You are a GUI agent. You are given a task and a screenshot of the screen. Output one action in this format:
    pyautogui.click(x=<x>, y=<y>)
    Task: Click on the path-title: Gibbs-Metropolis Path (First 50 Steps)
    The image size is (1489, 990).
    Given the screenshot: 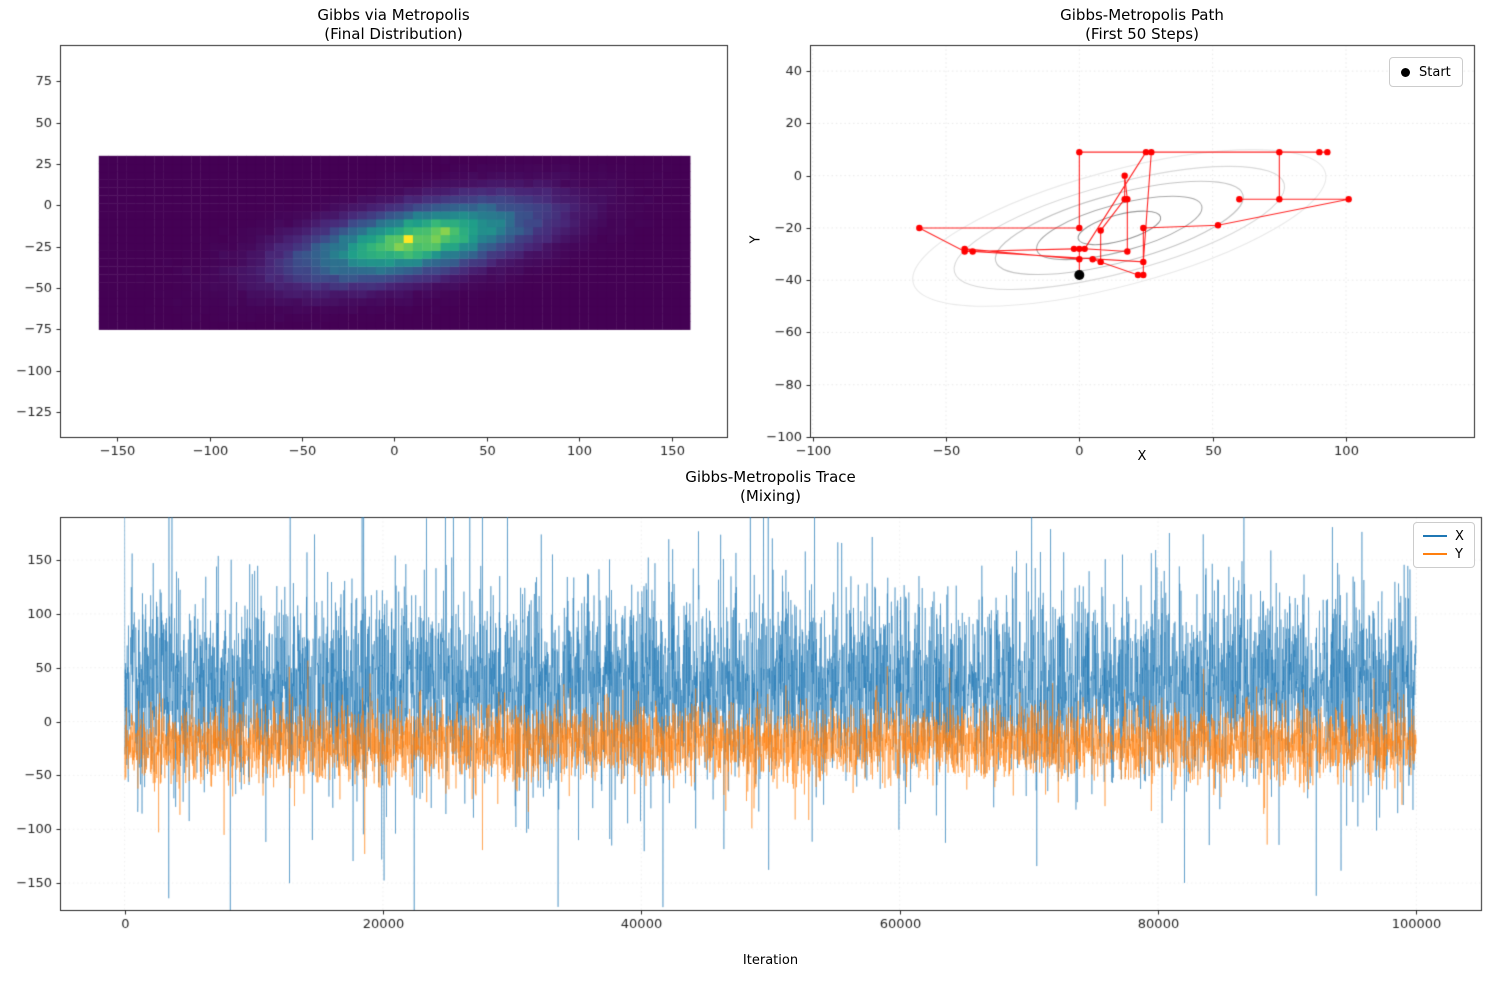 What is the action you would take?
    pyautogui.click(x=1142, y=25)
    